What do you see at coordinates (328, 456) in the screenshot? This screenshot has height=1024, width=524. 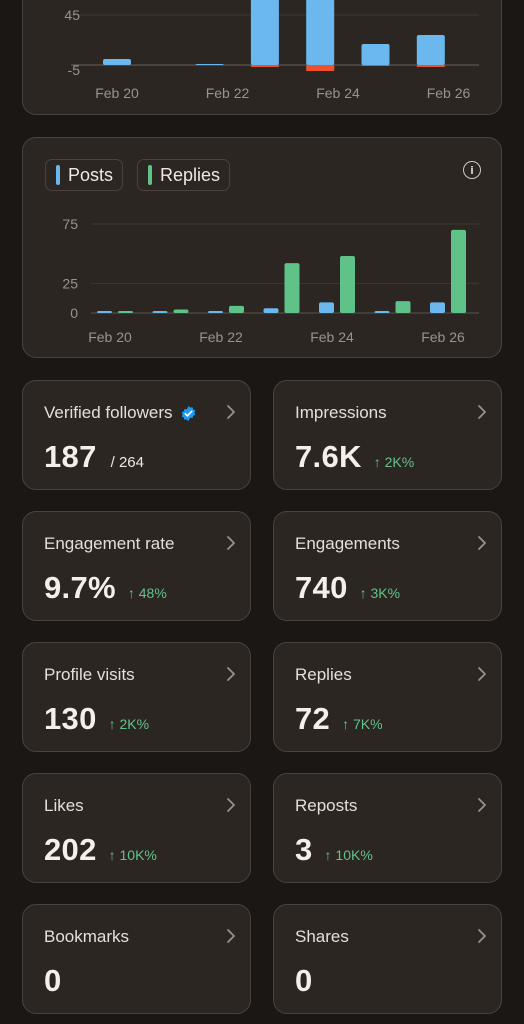 I see `stat-value: 7.6K` at bounding box center [328, 456].